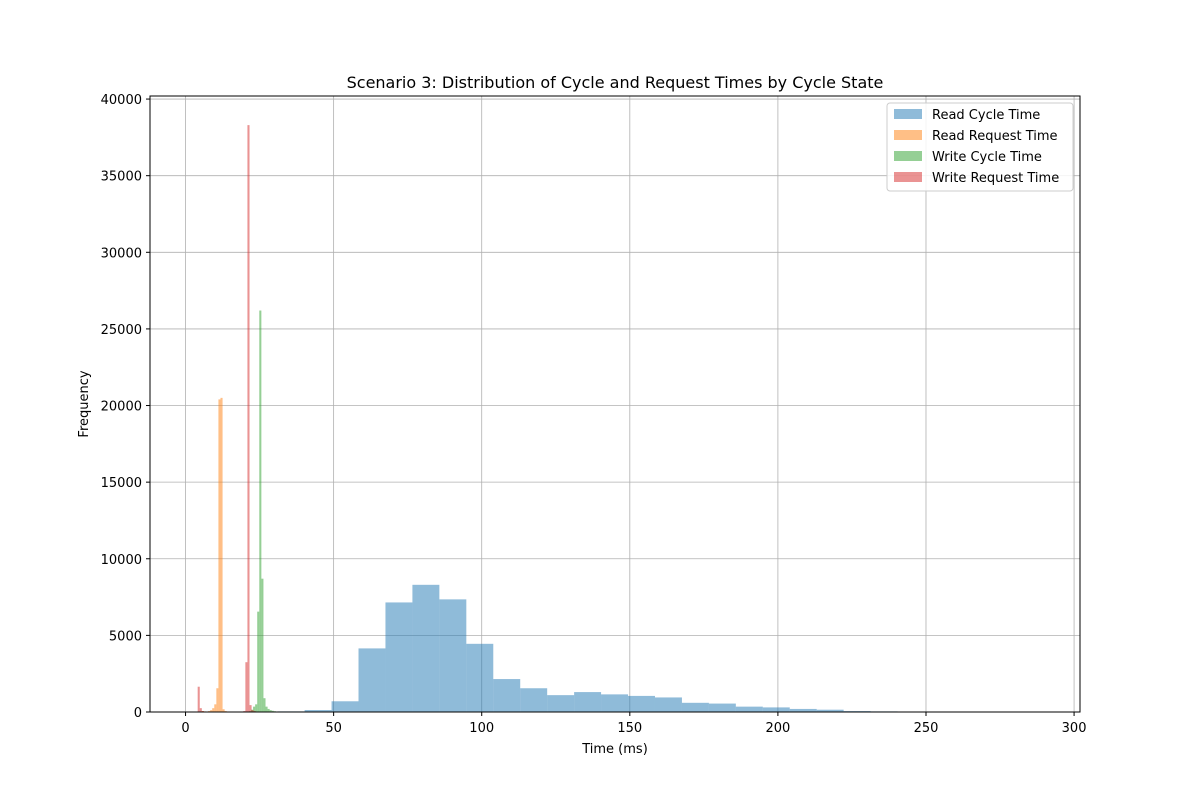  What do you see at coordinates (121, 483) in the screenshot?
I see `y-tick-label: 15000` at bounding box center [121, 483].